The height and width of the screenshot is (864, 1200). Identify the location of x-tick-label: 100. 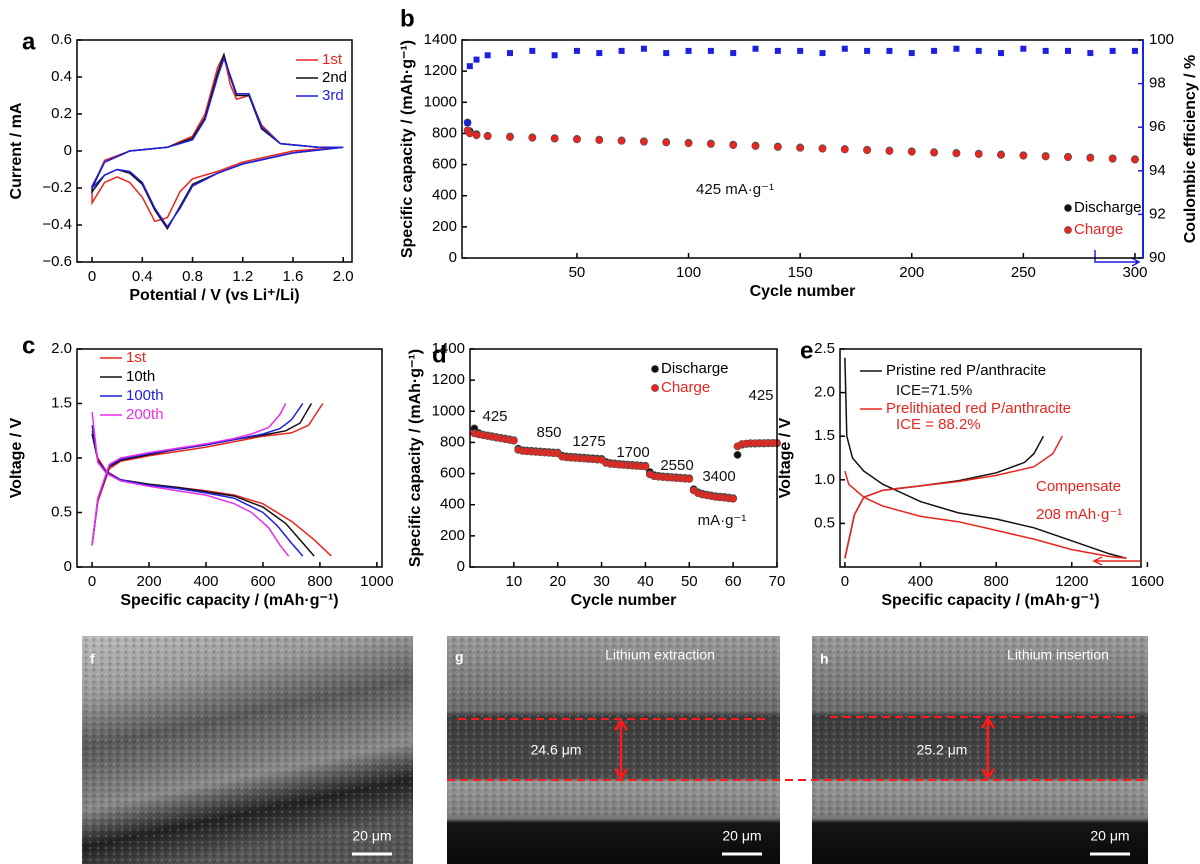
(688, 272).